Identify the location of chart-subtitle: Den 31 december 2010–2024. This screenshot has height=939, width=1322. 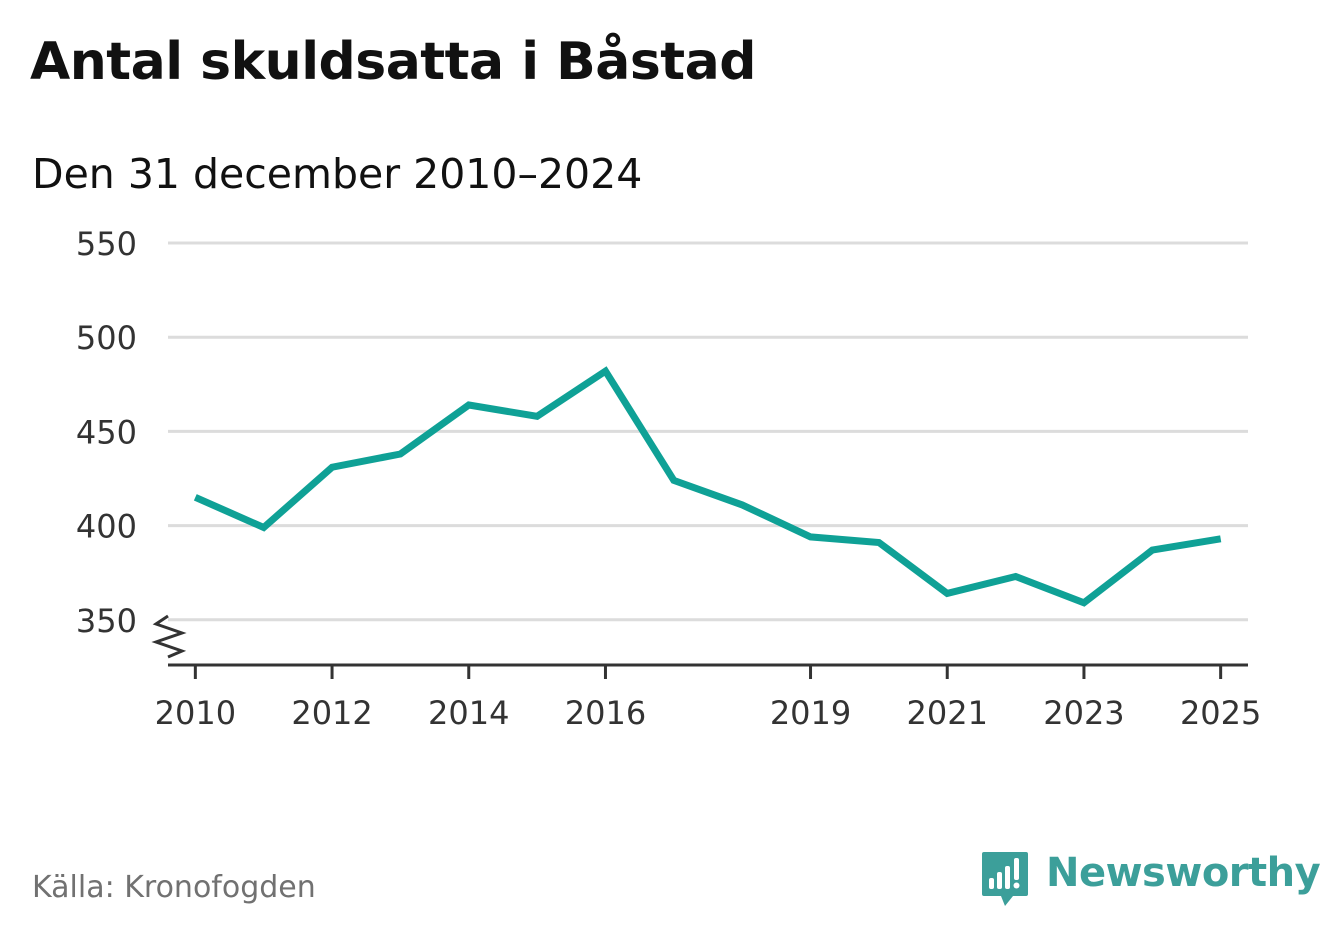
(337, 174).